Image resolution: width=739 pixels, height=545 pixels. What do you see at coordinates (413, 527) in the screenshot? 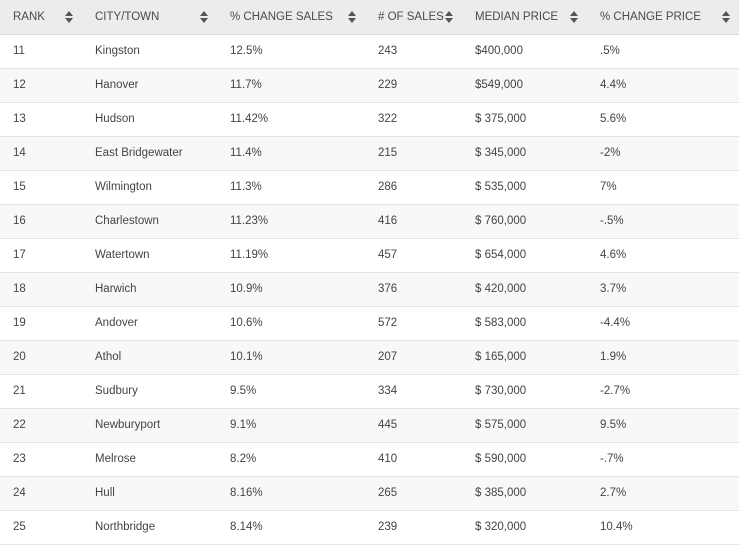
I see `cell-num-sales: 239` at bounding box center [413, 527].